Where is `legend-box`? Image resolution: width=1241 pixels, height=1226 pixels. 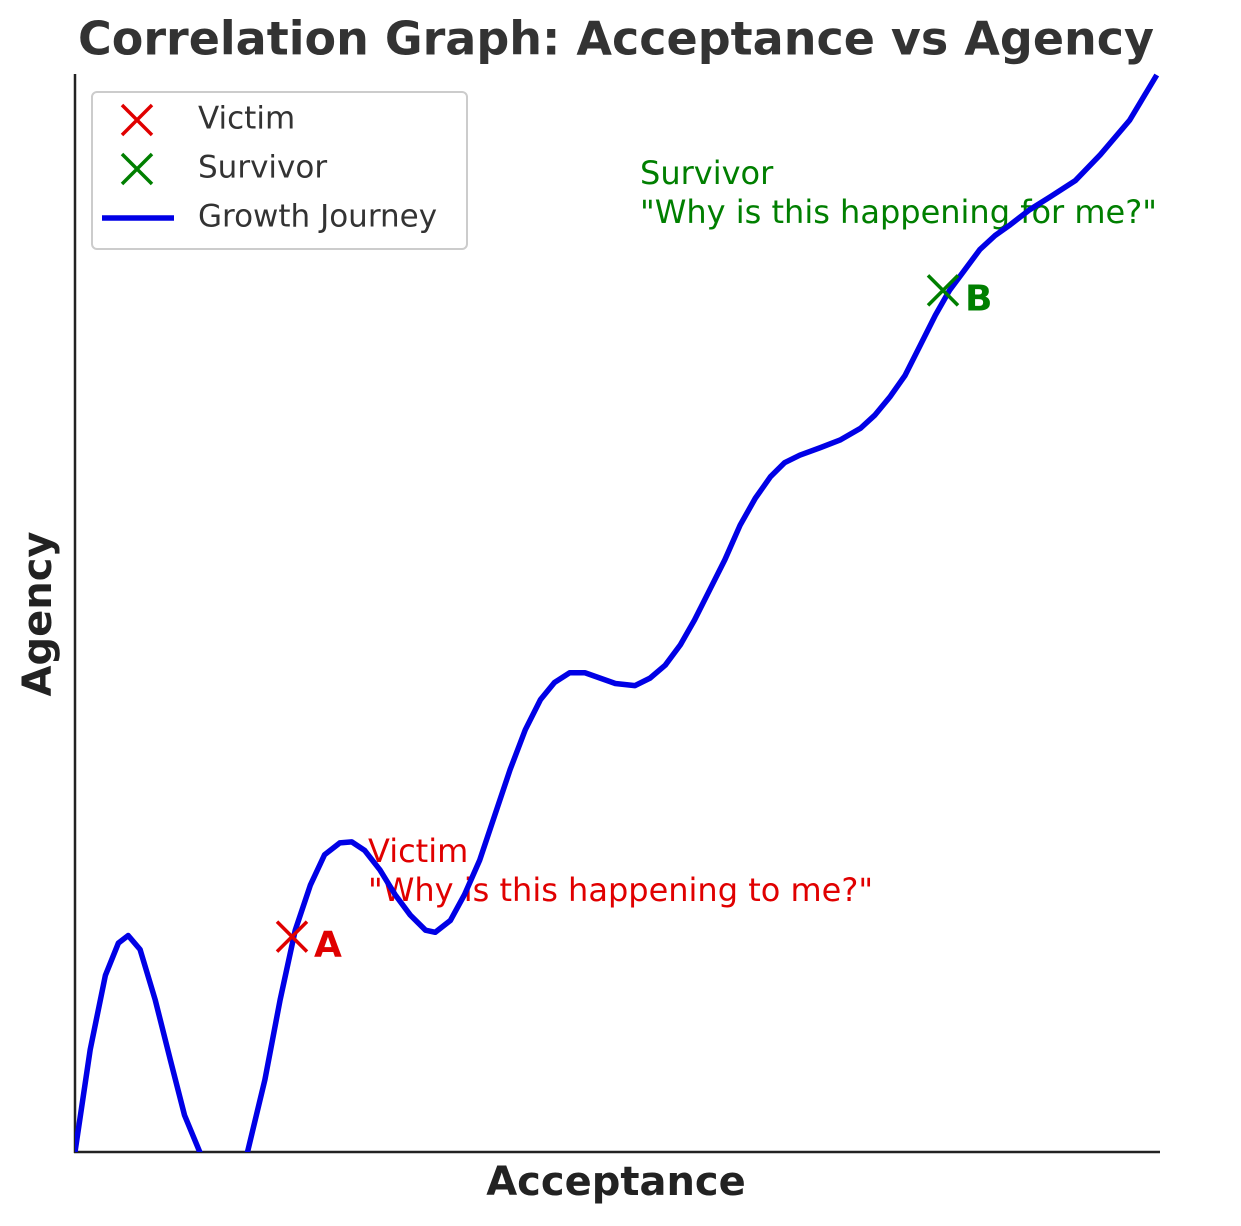 legend-box is located at coordinates (279, 170).